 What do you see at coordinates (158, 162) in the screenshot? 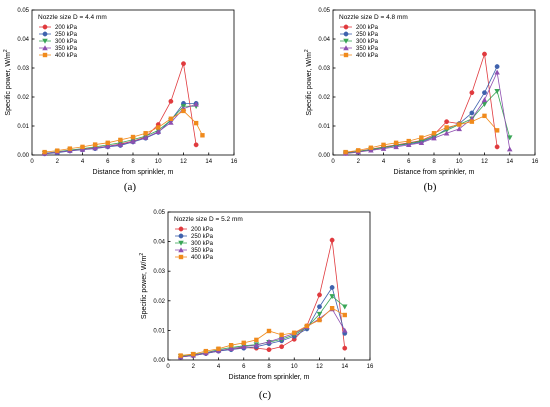
I see `x-tick-label-a: 10` at bounding box center [158, 162].